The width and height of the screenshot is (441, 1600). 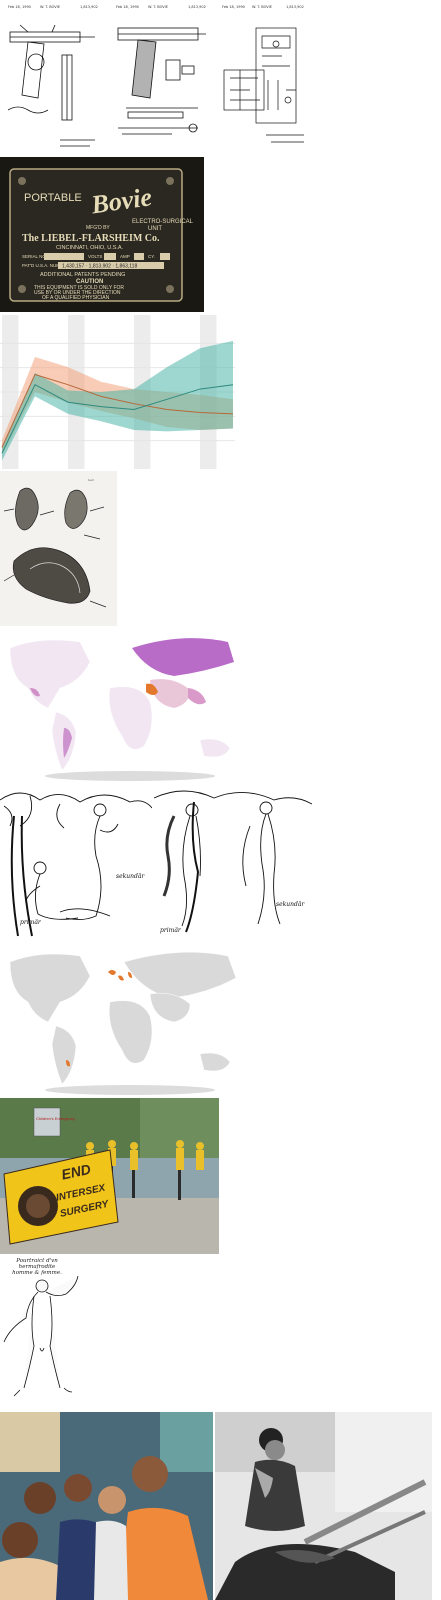 What do you see at coordinates (127, 7) in the screenshot?
I see `patent-date-2: Feb 18, 1990` at bounding box center [127, 7].